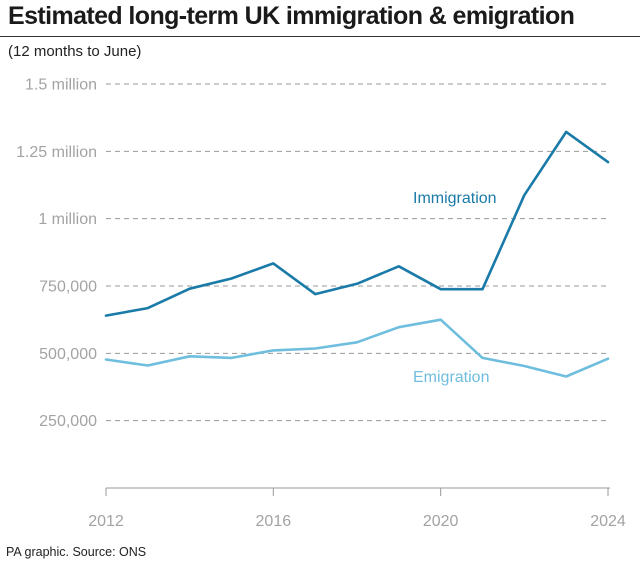 The image size is (640, 565). Describe the element at coordinates (451, 377) in the screenshot. I see `series-label-emigration: Emigration` at that location.